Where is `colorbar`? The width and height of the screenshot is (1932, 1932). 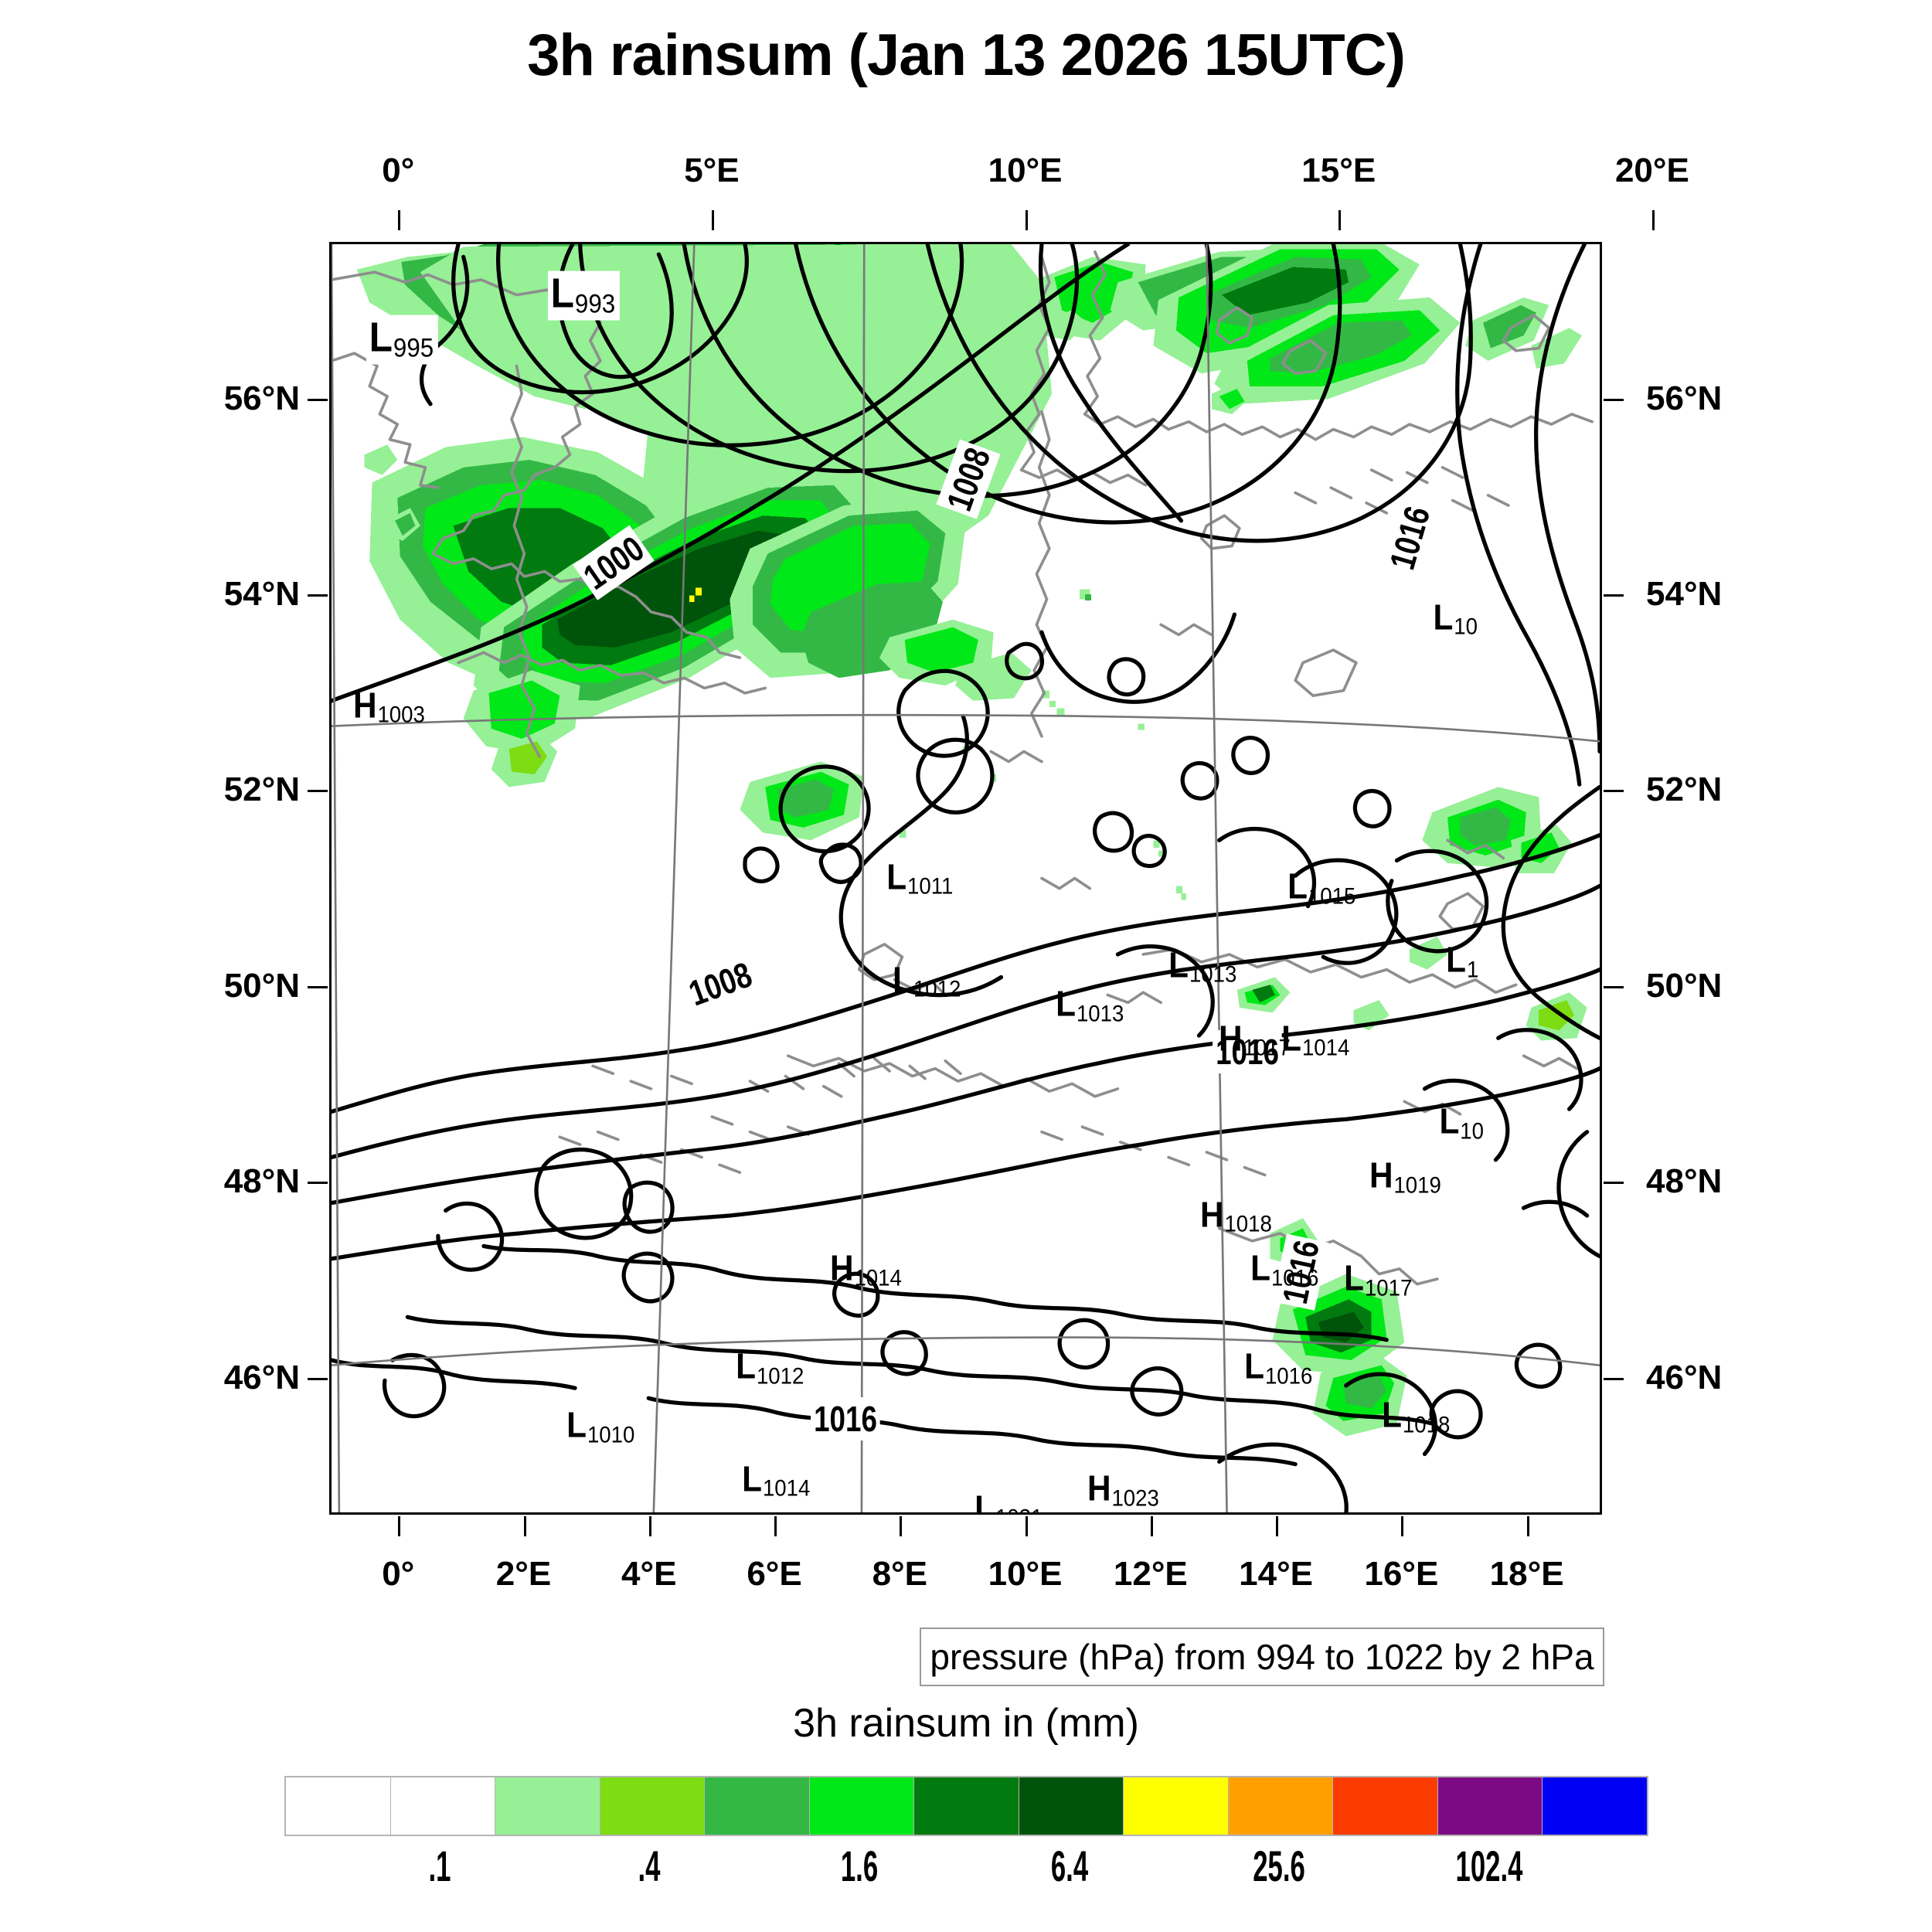 colorbar is located at coordinates (966, 1806).